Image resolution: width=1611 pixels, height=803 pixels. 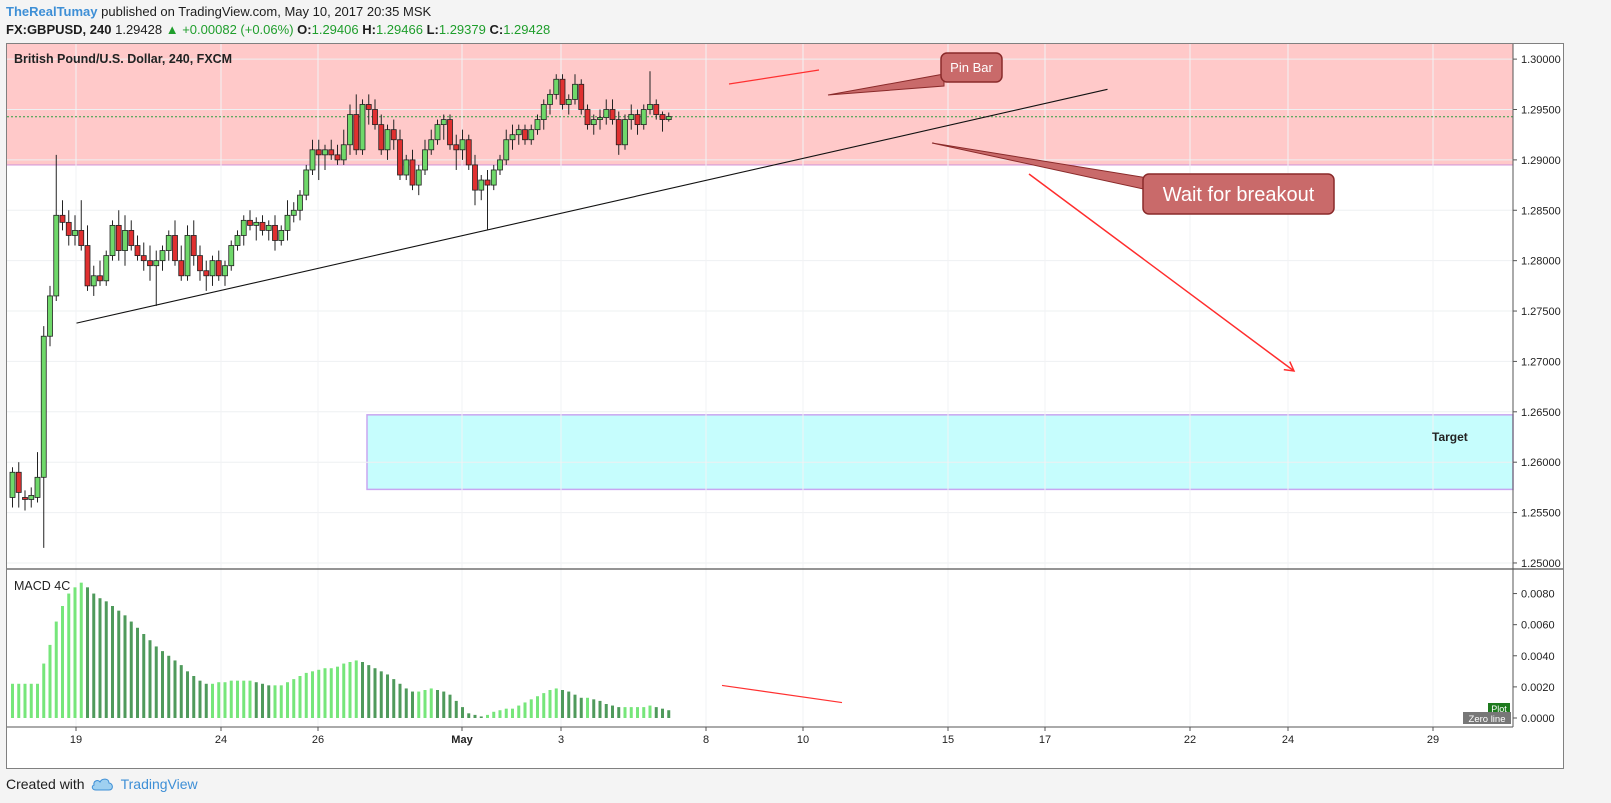 What do you see at coordinates (971, 67) in the screenshot?
I see `pin-bar-text: Pin Bar` at bounding box center [971, 67].